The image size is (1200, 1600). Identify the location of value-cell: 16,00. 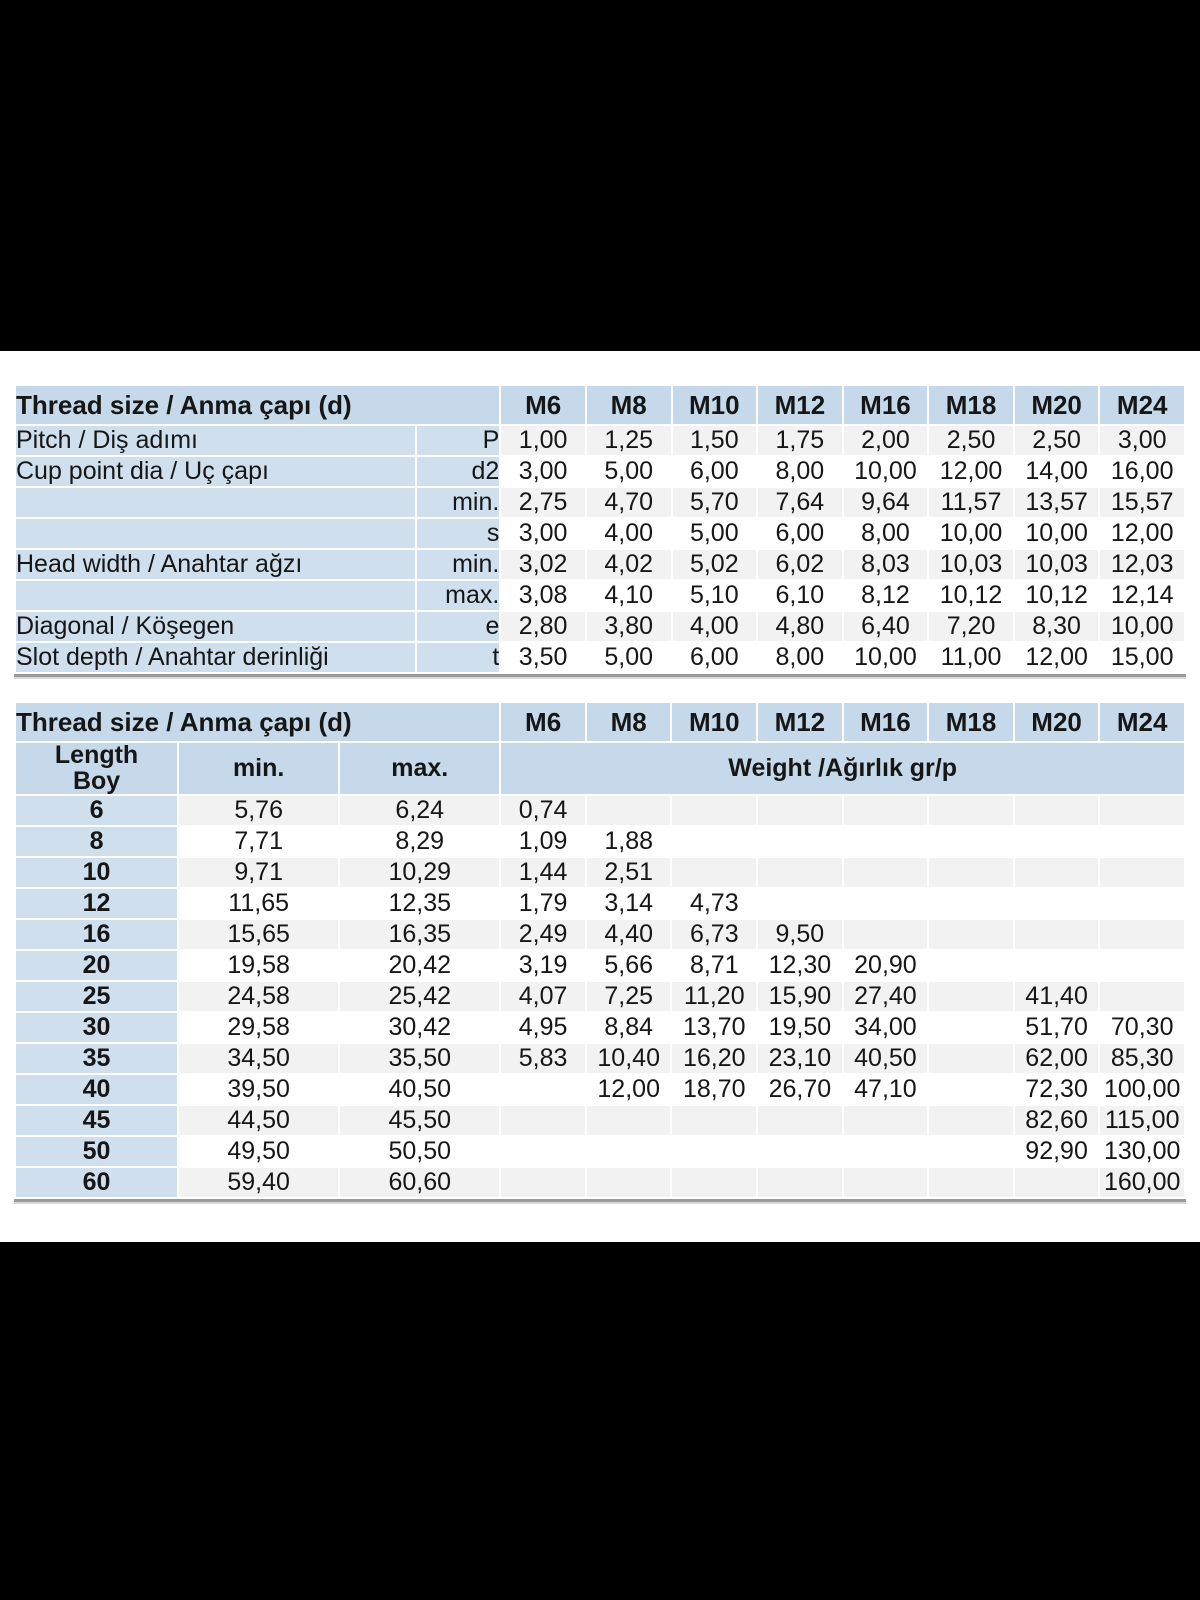
(1142, 471).